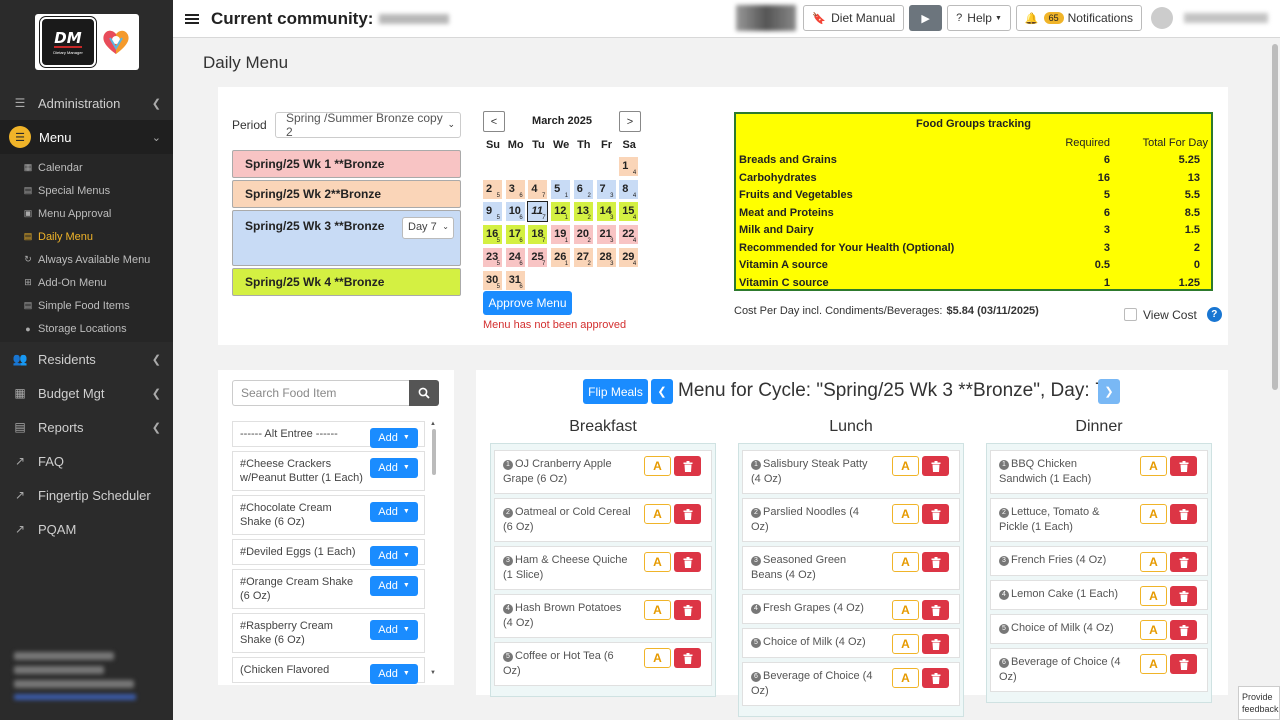  I want to click on week-item-3: Spring/25 Wk 3 **Bronze Day 7 ⌄, so click(346, 238).